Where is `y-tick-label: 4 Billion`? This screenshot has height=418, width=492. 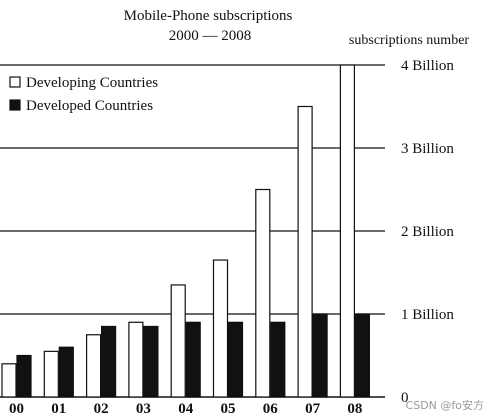 y-tick-label: 4 Billion is located at coordinates (427, 66).